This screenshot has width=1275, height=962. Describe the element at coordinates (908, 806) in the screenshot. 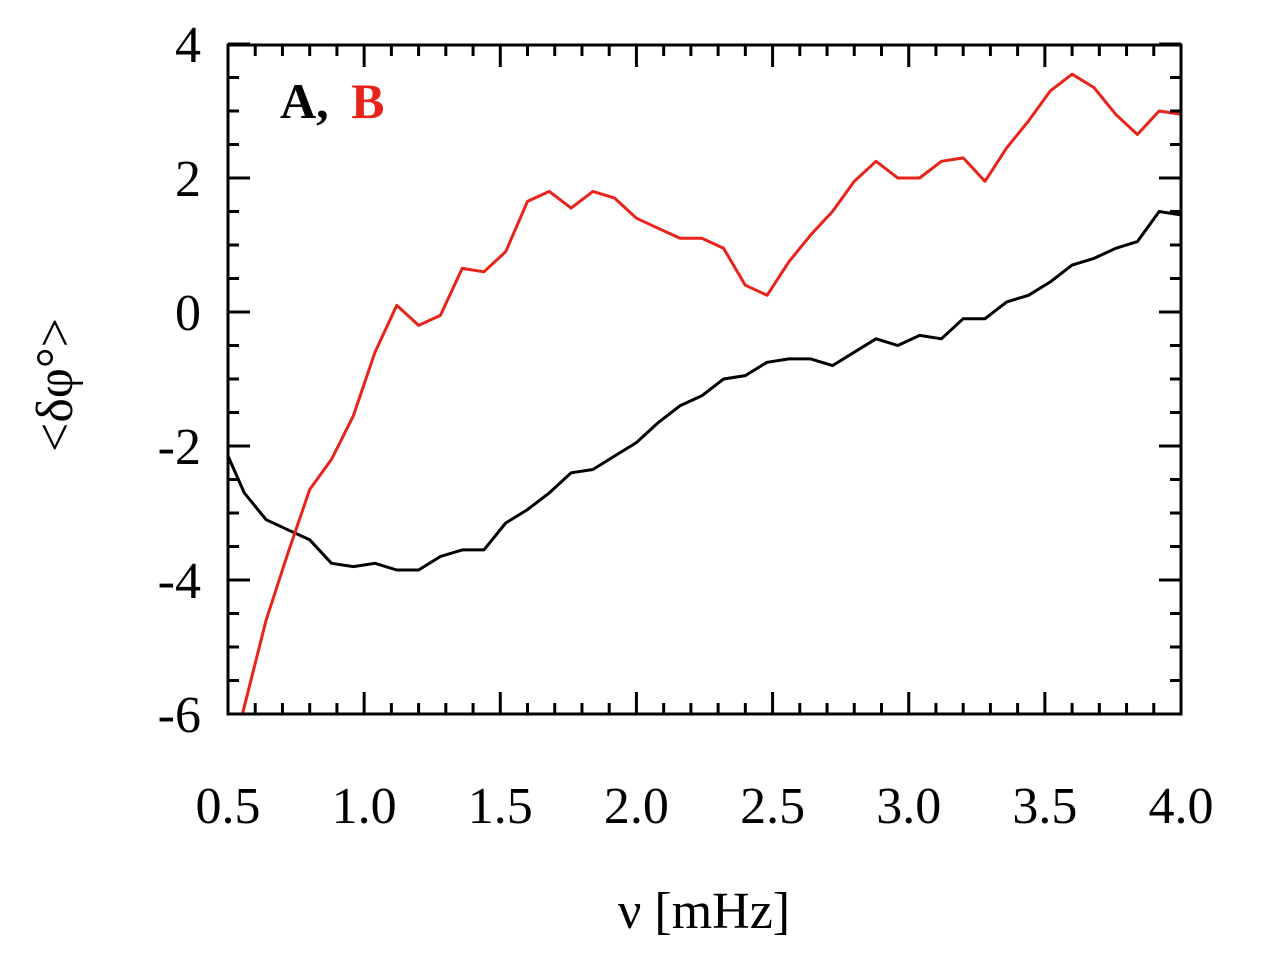

I see `x-tick-label: 3.0` at that location.